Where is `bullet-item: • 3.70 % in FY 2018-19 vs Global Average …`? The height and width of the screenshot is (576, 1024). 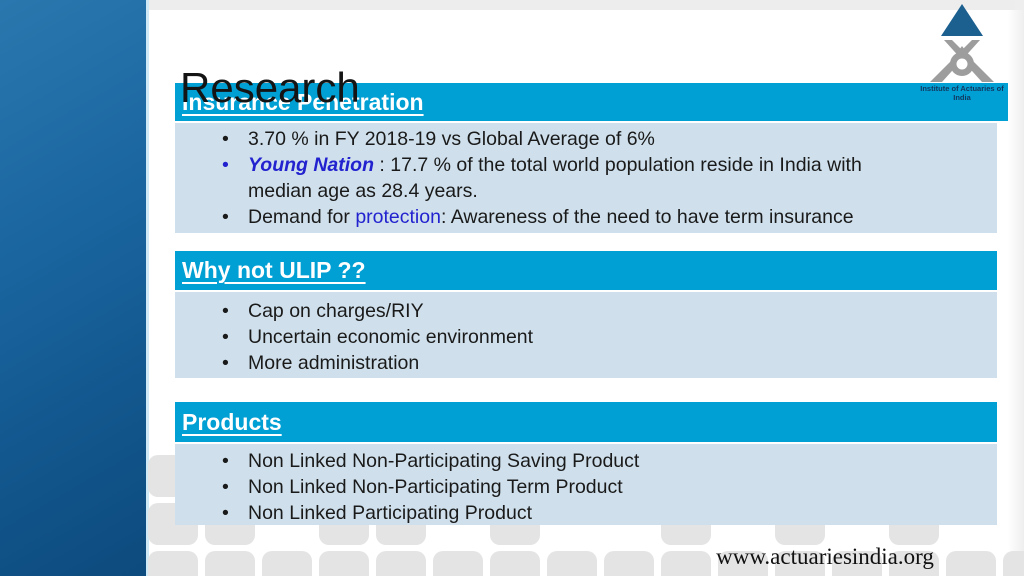 bullet-item: • 3.70 % in FY 2018-19 vs Global Average … is located at coordinates (599, 139).